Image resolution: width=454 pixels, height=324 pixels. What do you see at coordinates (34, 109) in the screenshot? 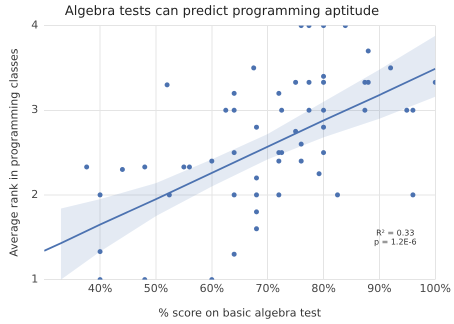
I see `y-tick-label: 3` at bounding box center [34, 109].